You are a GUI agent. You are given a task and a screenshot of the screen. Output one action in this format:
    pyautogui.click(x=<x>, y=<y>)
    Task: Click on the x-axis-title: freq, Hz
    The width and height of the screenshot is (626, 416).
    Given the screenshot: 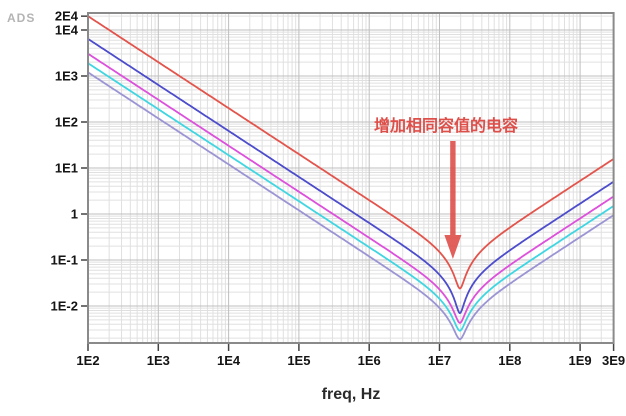 What is the action you would take?
    pyautogui.click(x=351, y=394)
    